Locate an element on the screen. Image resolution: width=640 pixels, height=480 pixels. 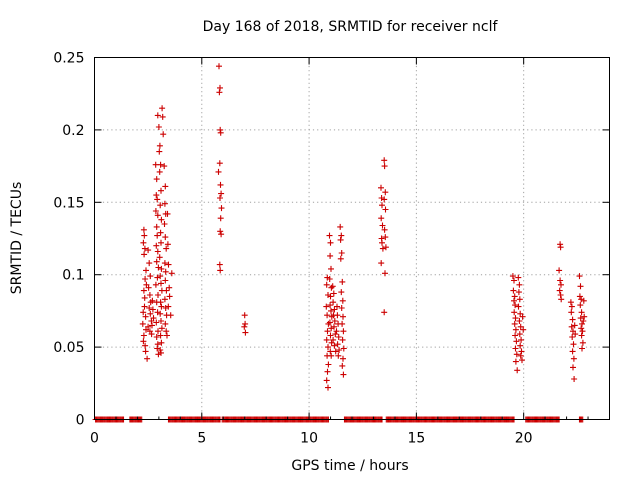
y-tick-label: 0.1 is located at coordinates (73, 276).